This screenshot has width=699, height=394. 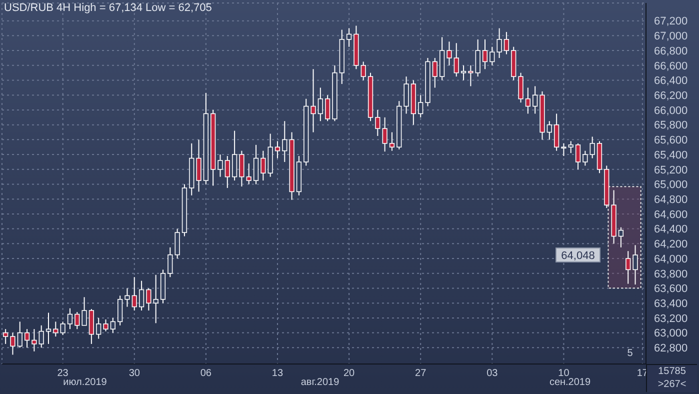 What do you see at coordinates (564, 374) in the screenshot?
I see `x-tick-label: 10` at bounding box center [564, 374].